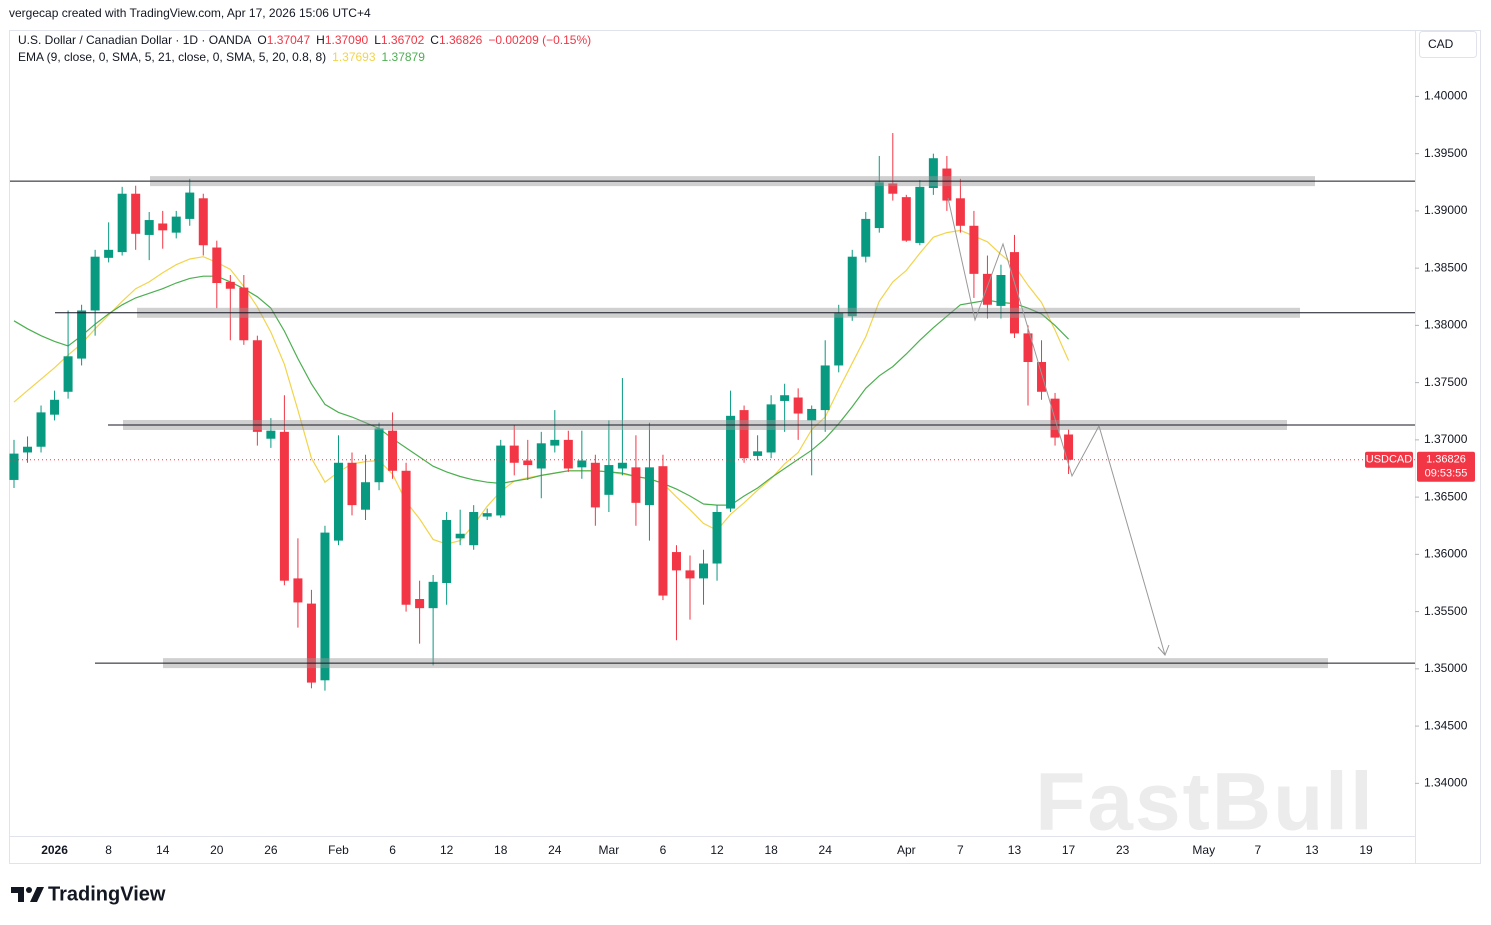 The width and height of the screenshot is (1491, 925). Describe the element at coordinates (289, 40) in the screenshot. I see `ohlc-value: 1.37047` at that location.